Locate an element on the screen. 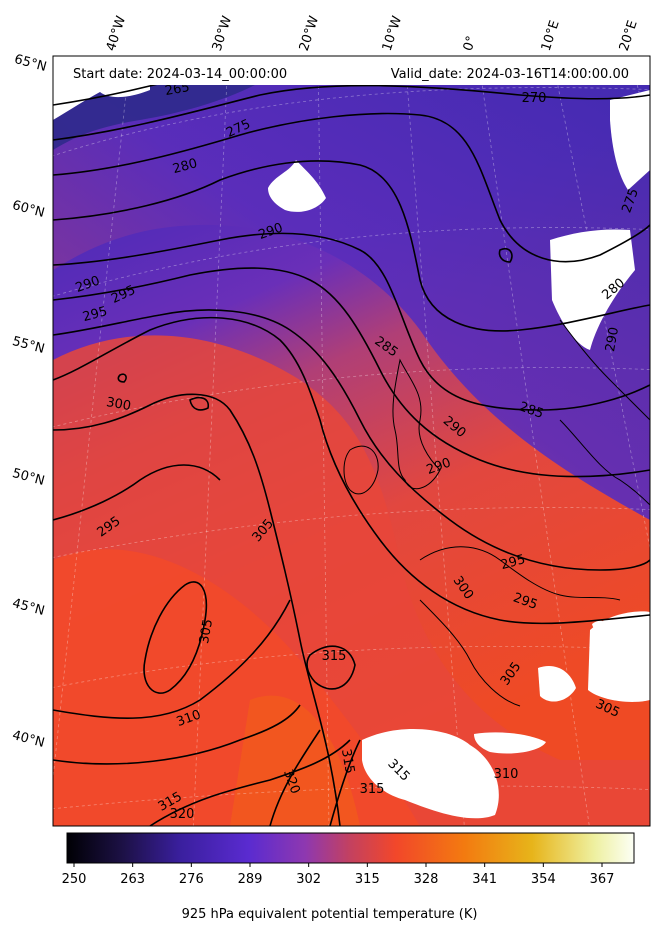 The width and height of the screenshot is (659, 936). contour-label: 280 is located at coordinates (185, 166).